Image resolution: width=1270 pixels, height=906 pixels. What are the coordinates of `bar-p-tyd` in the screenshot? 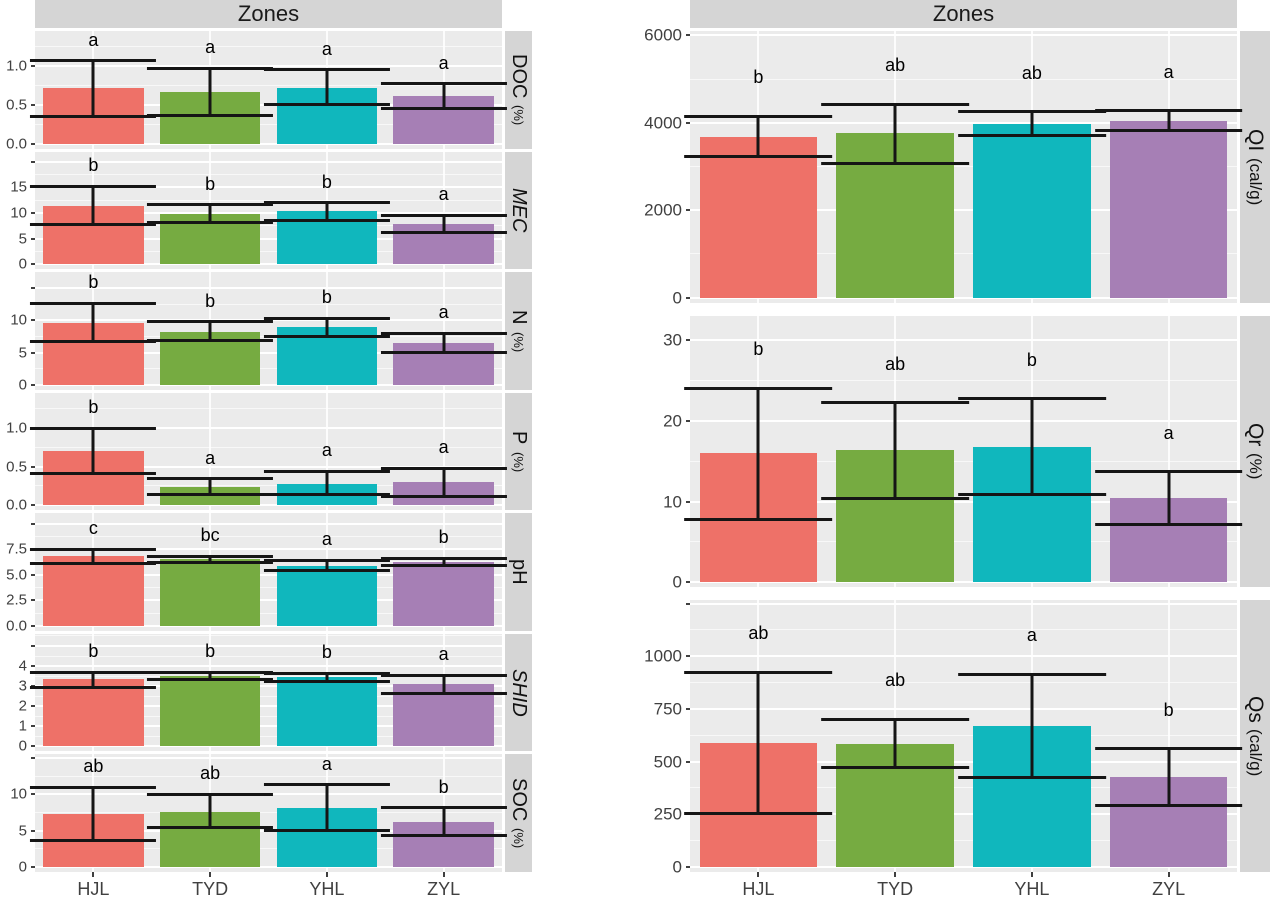 It's located at (210, 496).